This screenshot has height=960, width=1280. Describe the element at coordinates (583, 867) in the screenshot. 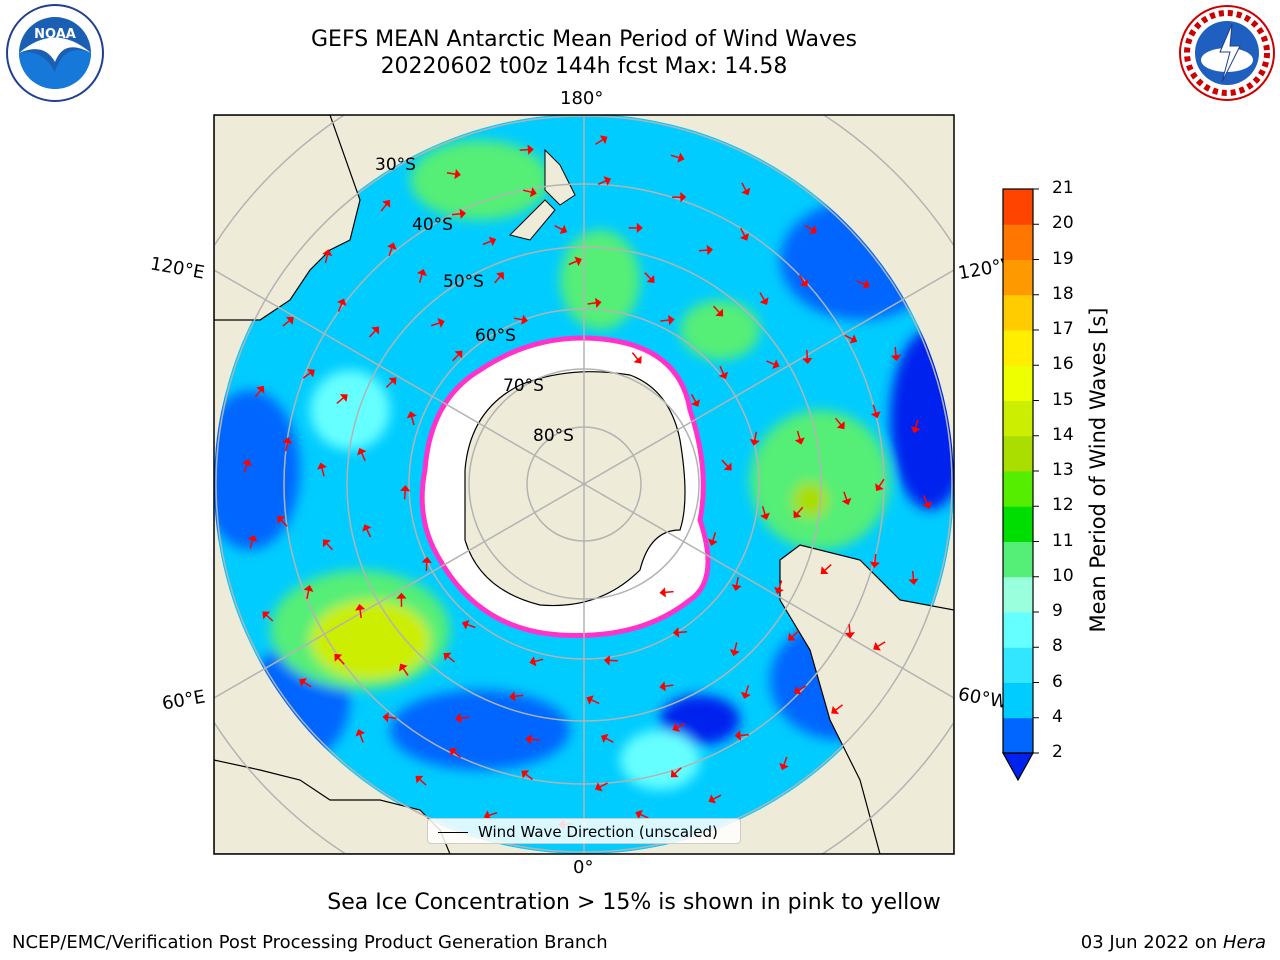

I see `lon-label-0: 0°` at that location.